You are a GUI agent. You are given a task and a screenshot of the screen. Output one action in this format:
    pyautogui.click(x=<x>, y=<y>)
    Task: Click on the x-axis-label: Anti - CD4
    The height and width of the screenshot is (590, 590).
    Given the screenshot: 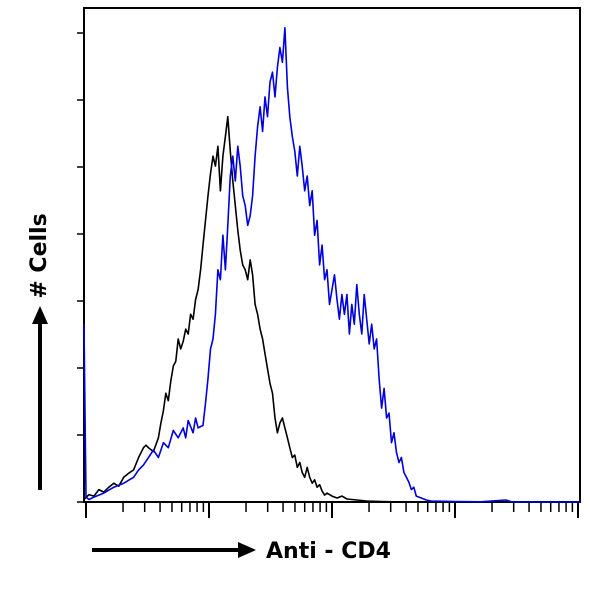 What is the action you would take?
    pyautogui.click(x=328, y=551)
    